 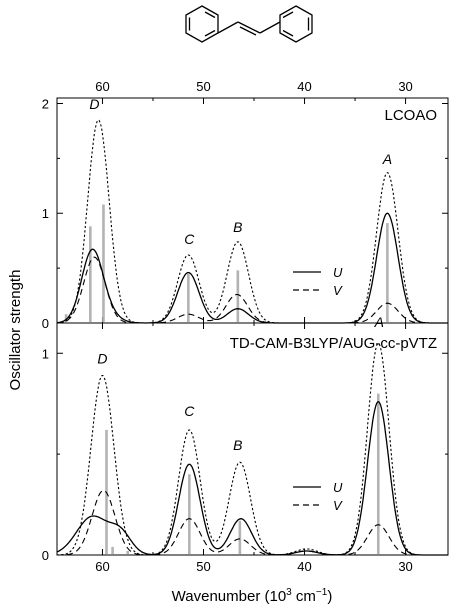 What do you see at coordinates (304, 596) in the screenshot?
I see `x-axis-label-unit: cm` at bounding box center [304, 596].